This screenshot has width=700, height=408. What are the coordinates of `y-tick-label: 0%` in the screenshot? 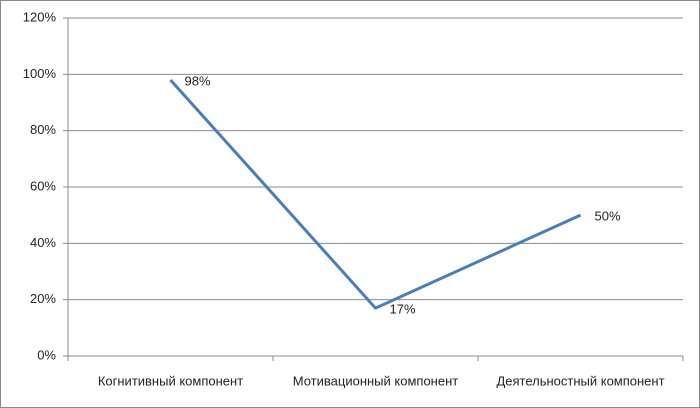 It's located at (46, 354).